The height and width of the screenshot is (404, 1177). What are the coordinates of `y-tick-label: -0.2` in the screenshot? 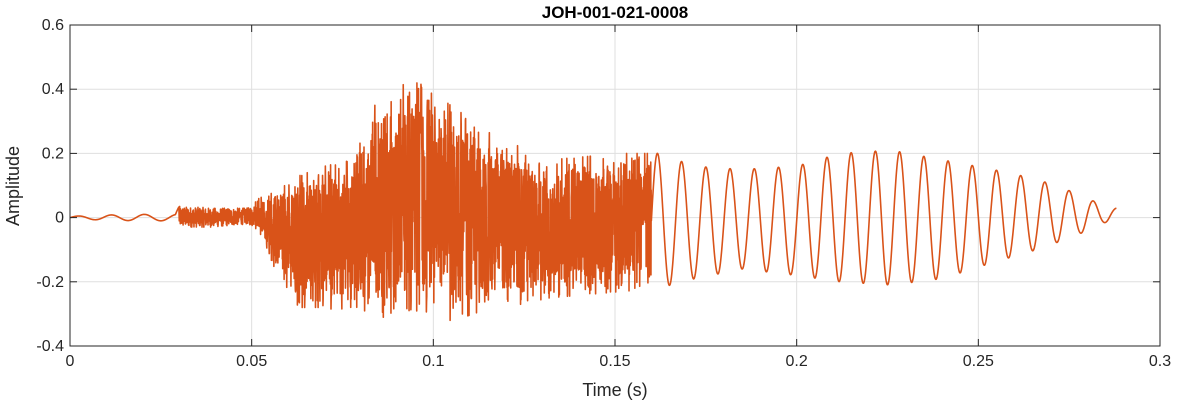 It's located at (50, 282).